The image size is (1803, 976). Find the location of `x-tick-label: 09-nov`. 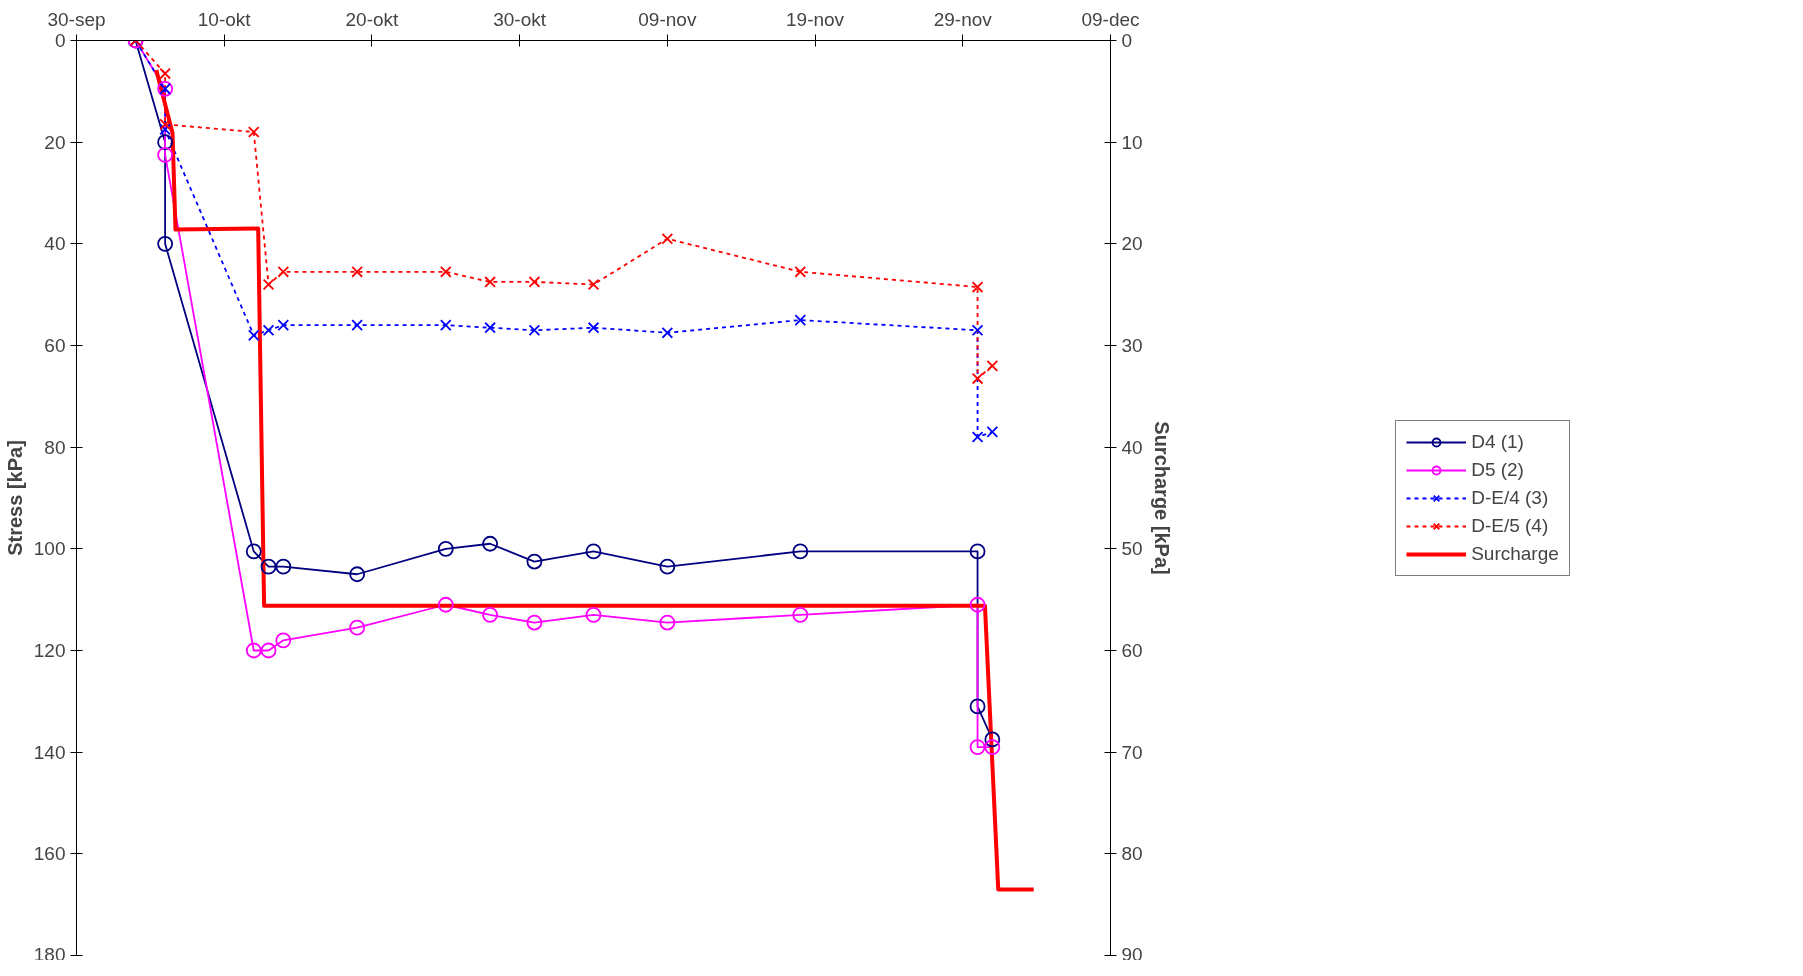

x-tick-label: 09-nov is located at coordinates (667, 19).